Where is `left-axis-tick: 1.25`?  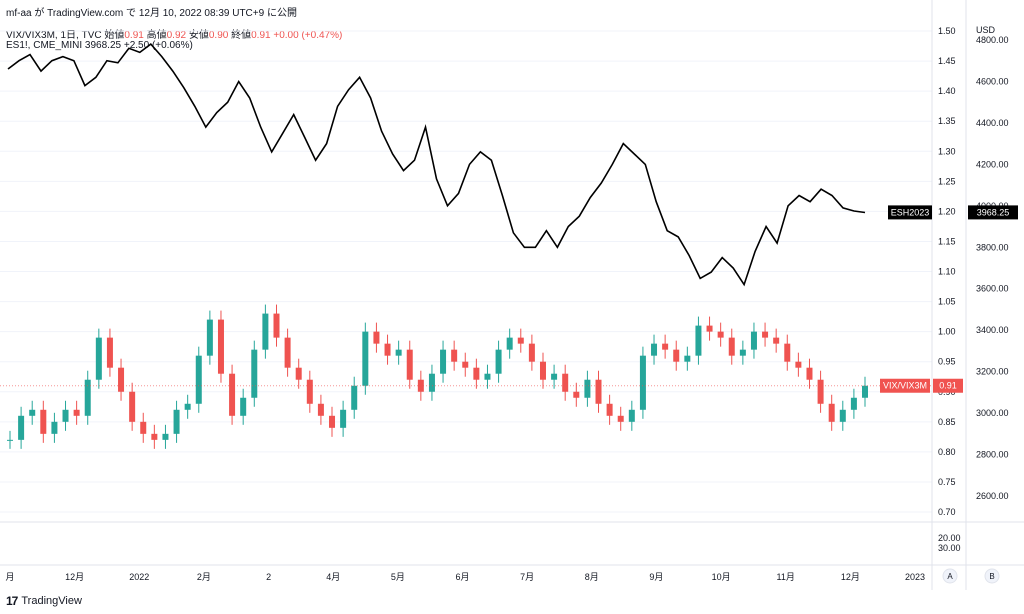 left-axis-tick: 1.25 is located at coordinates (947, 181).